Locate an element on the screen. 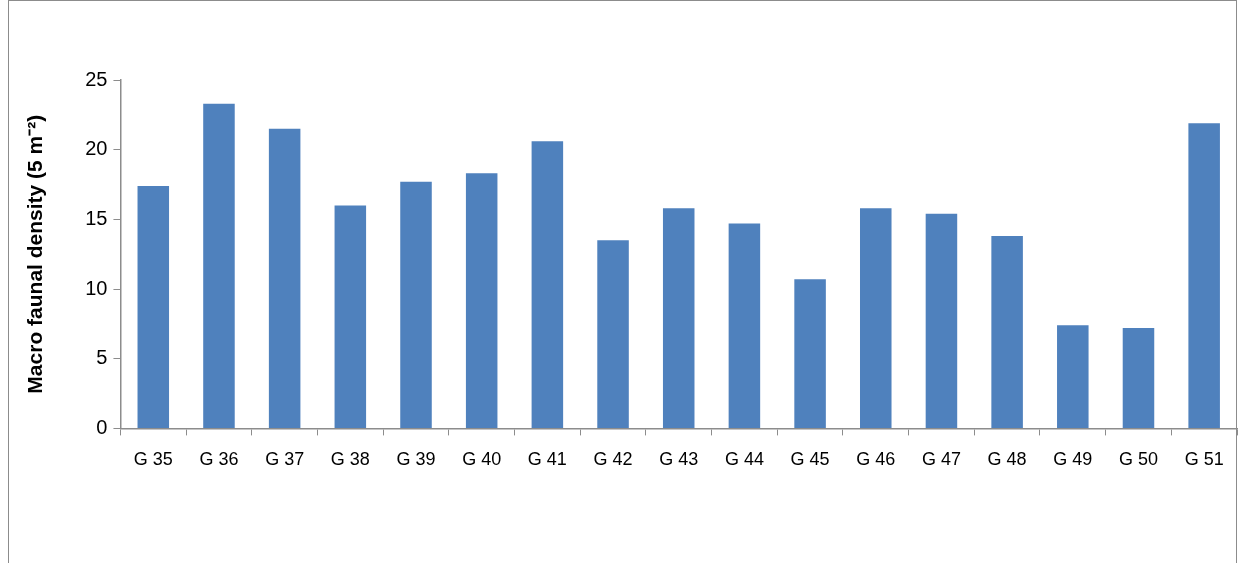  y-tick-label: 5 is located at coordinates (102, 357).